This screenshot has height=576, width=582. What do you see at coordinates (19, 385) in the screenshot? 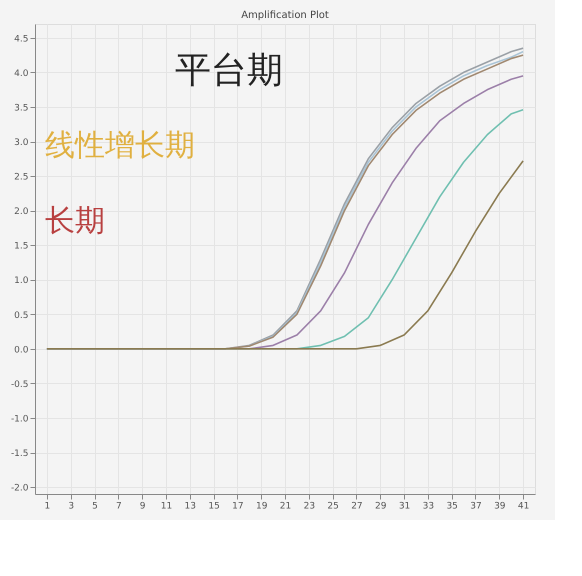
I see `y-tick-label: -0.5` at bounding box center [19, 385].